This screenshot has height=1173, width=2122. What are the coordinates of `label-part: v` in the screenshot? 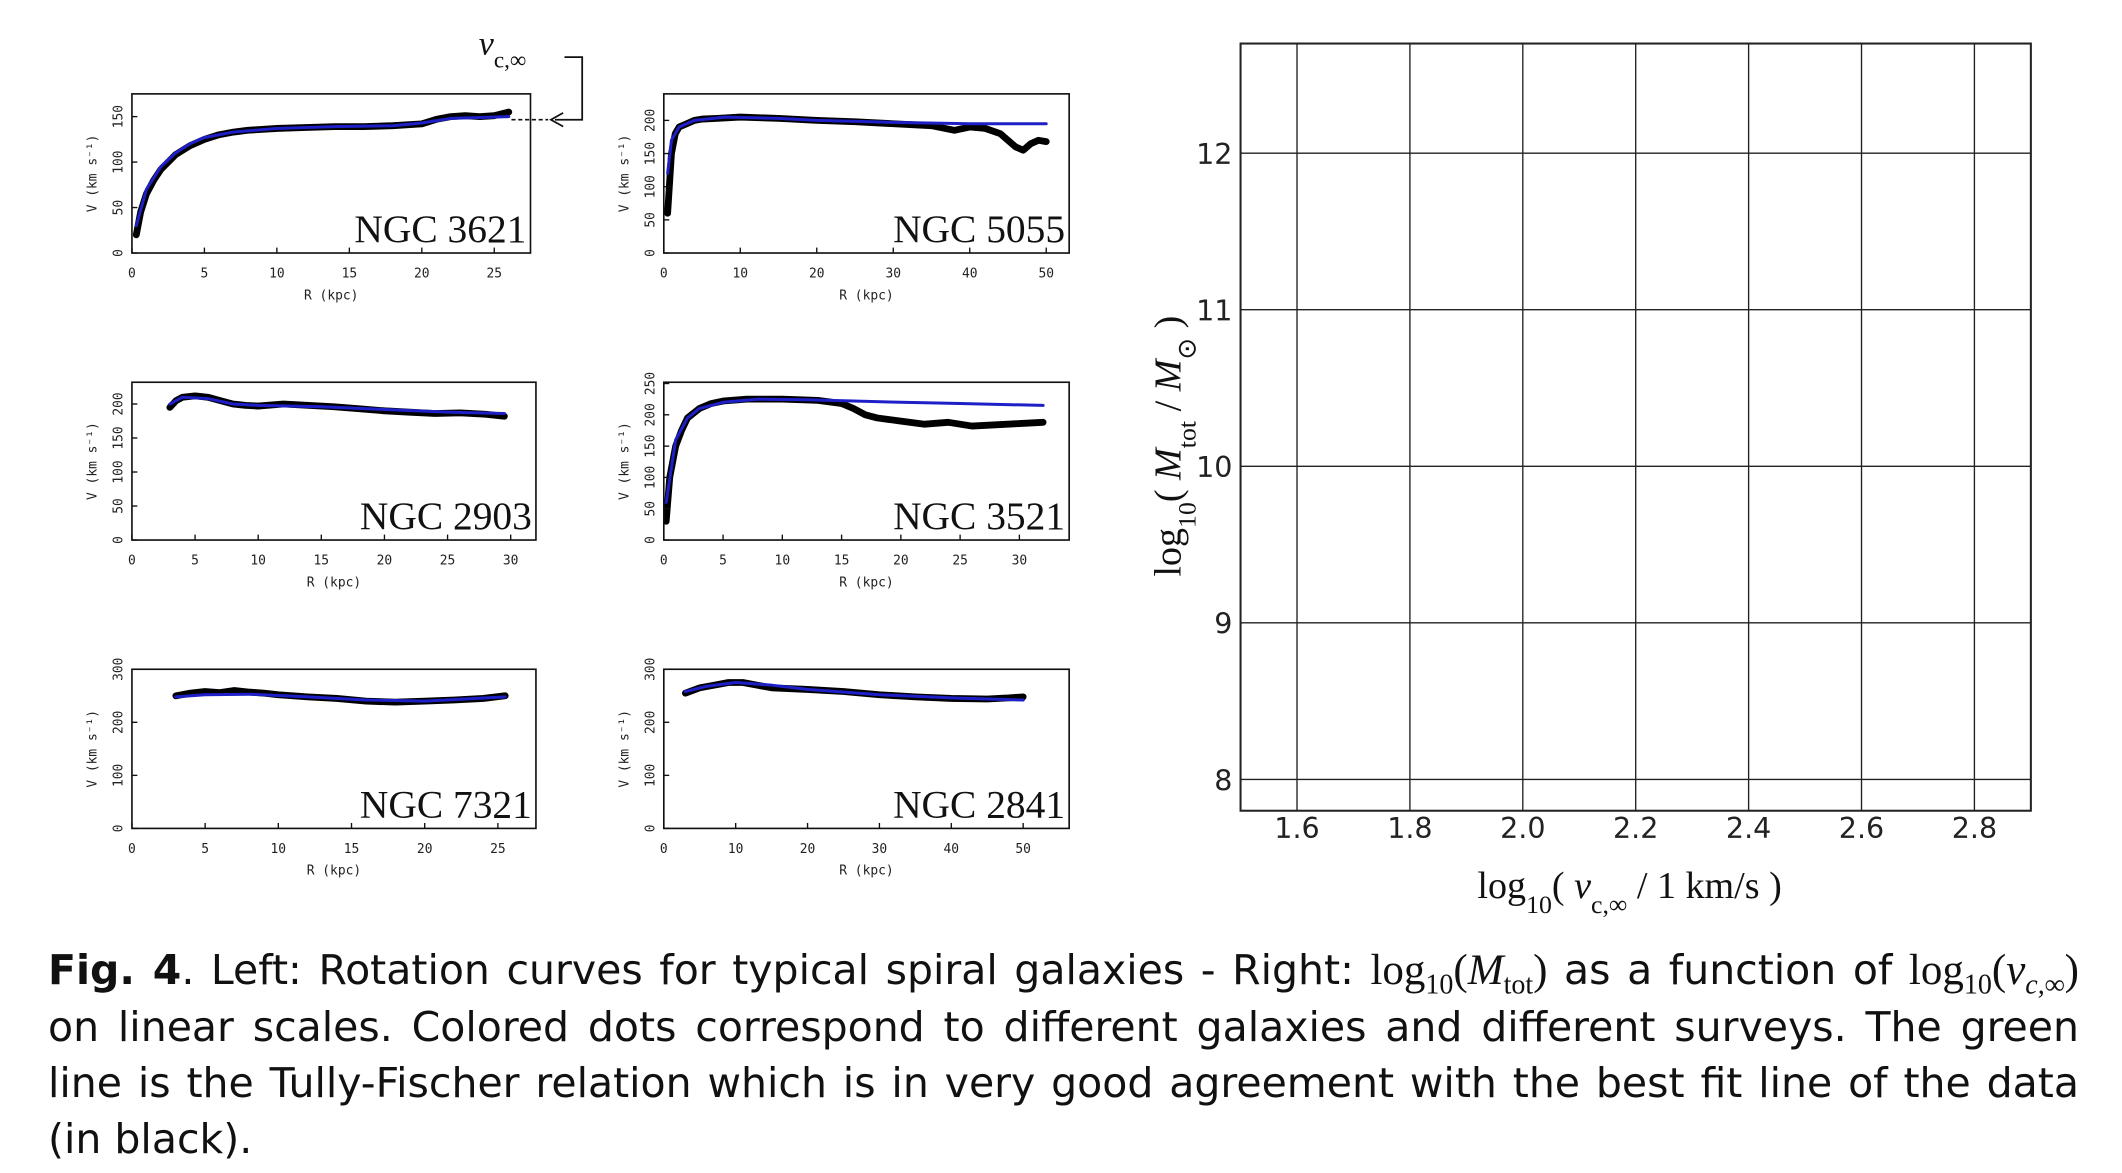 It's located at (1582, 886).